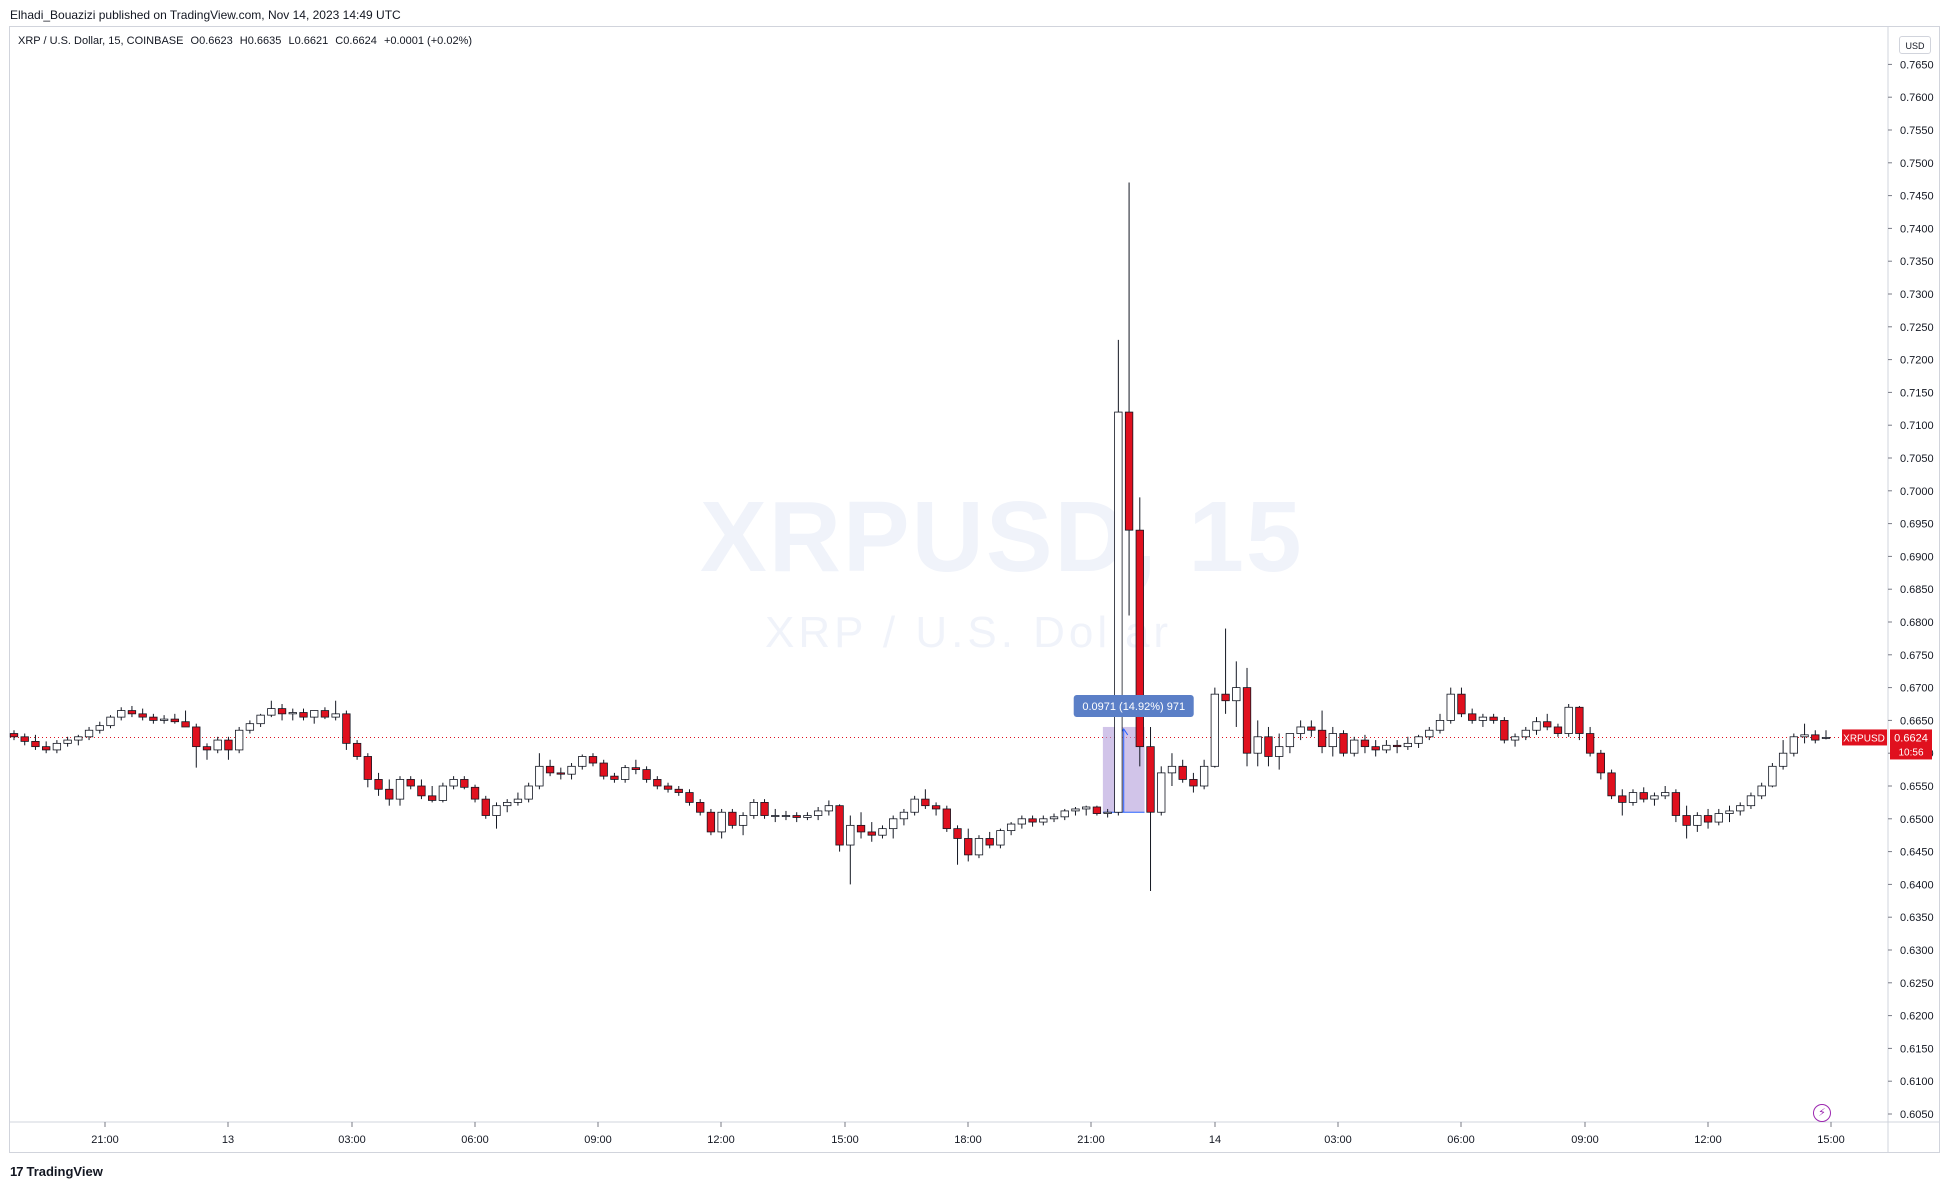 The height and width of the screenshot is (1189, 1952). Describe the element at coordinates (1917, 328) in the screenshot. I see `price-tick-label: 0.7250` at that location.